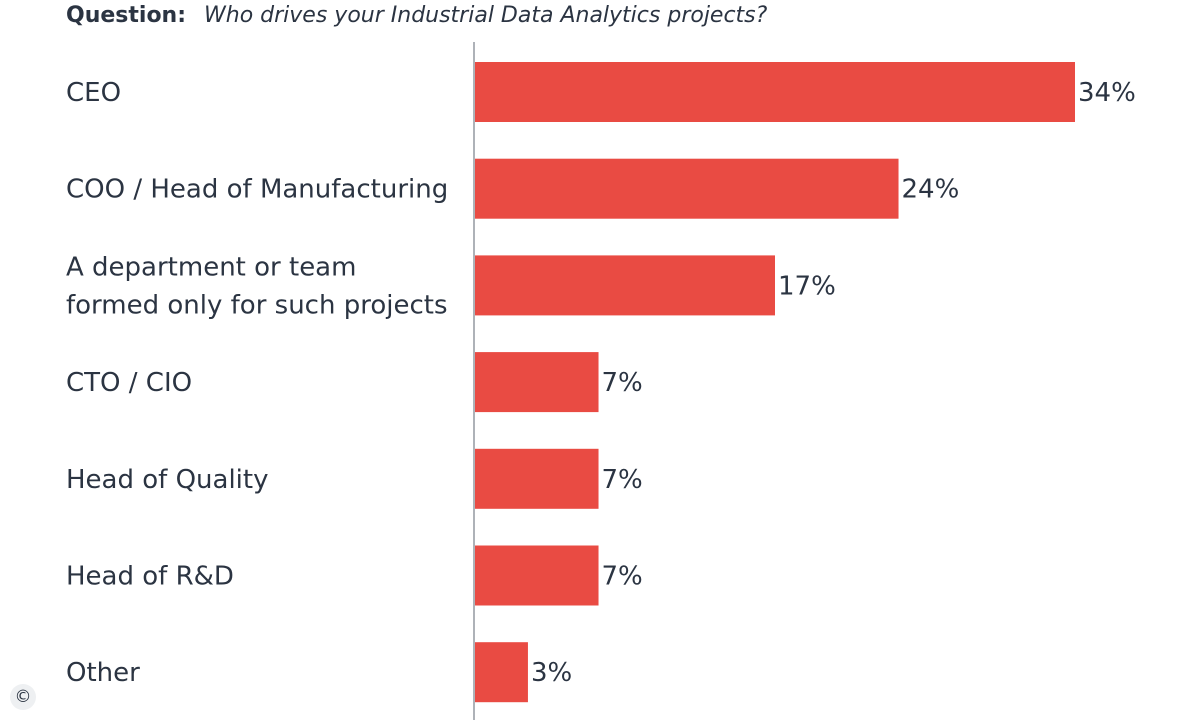 The width and height of the screenshot is (1200, 720). Describe the element at coordinates (211, 267) in the screenshot. I see `category-label-line: A department or team` at that location.